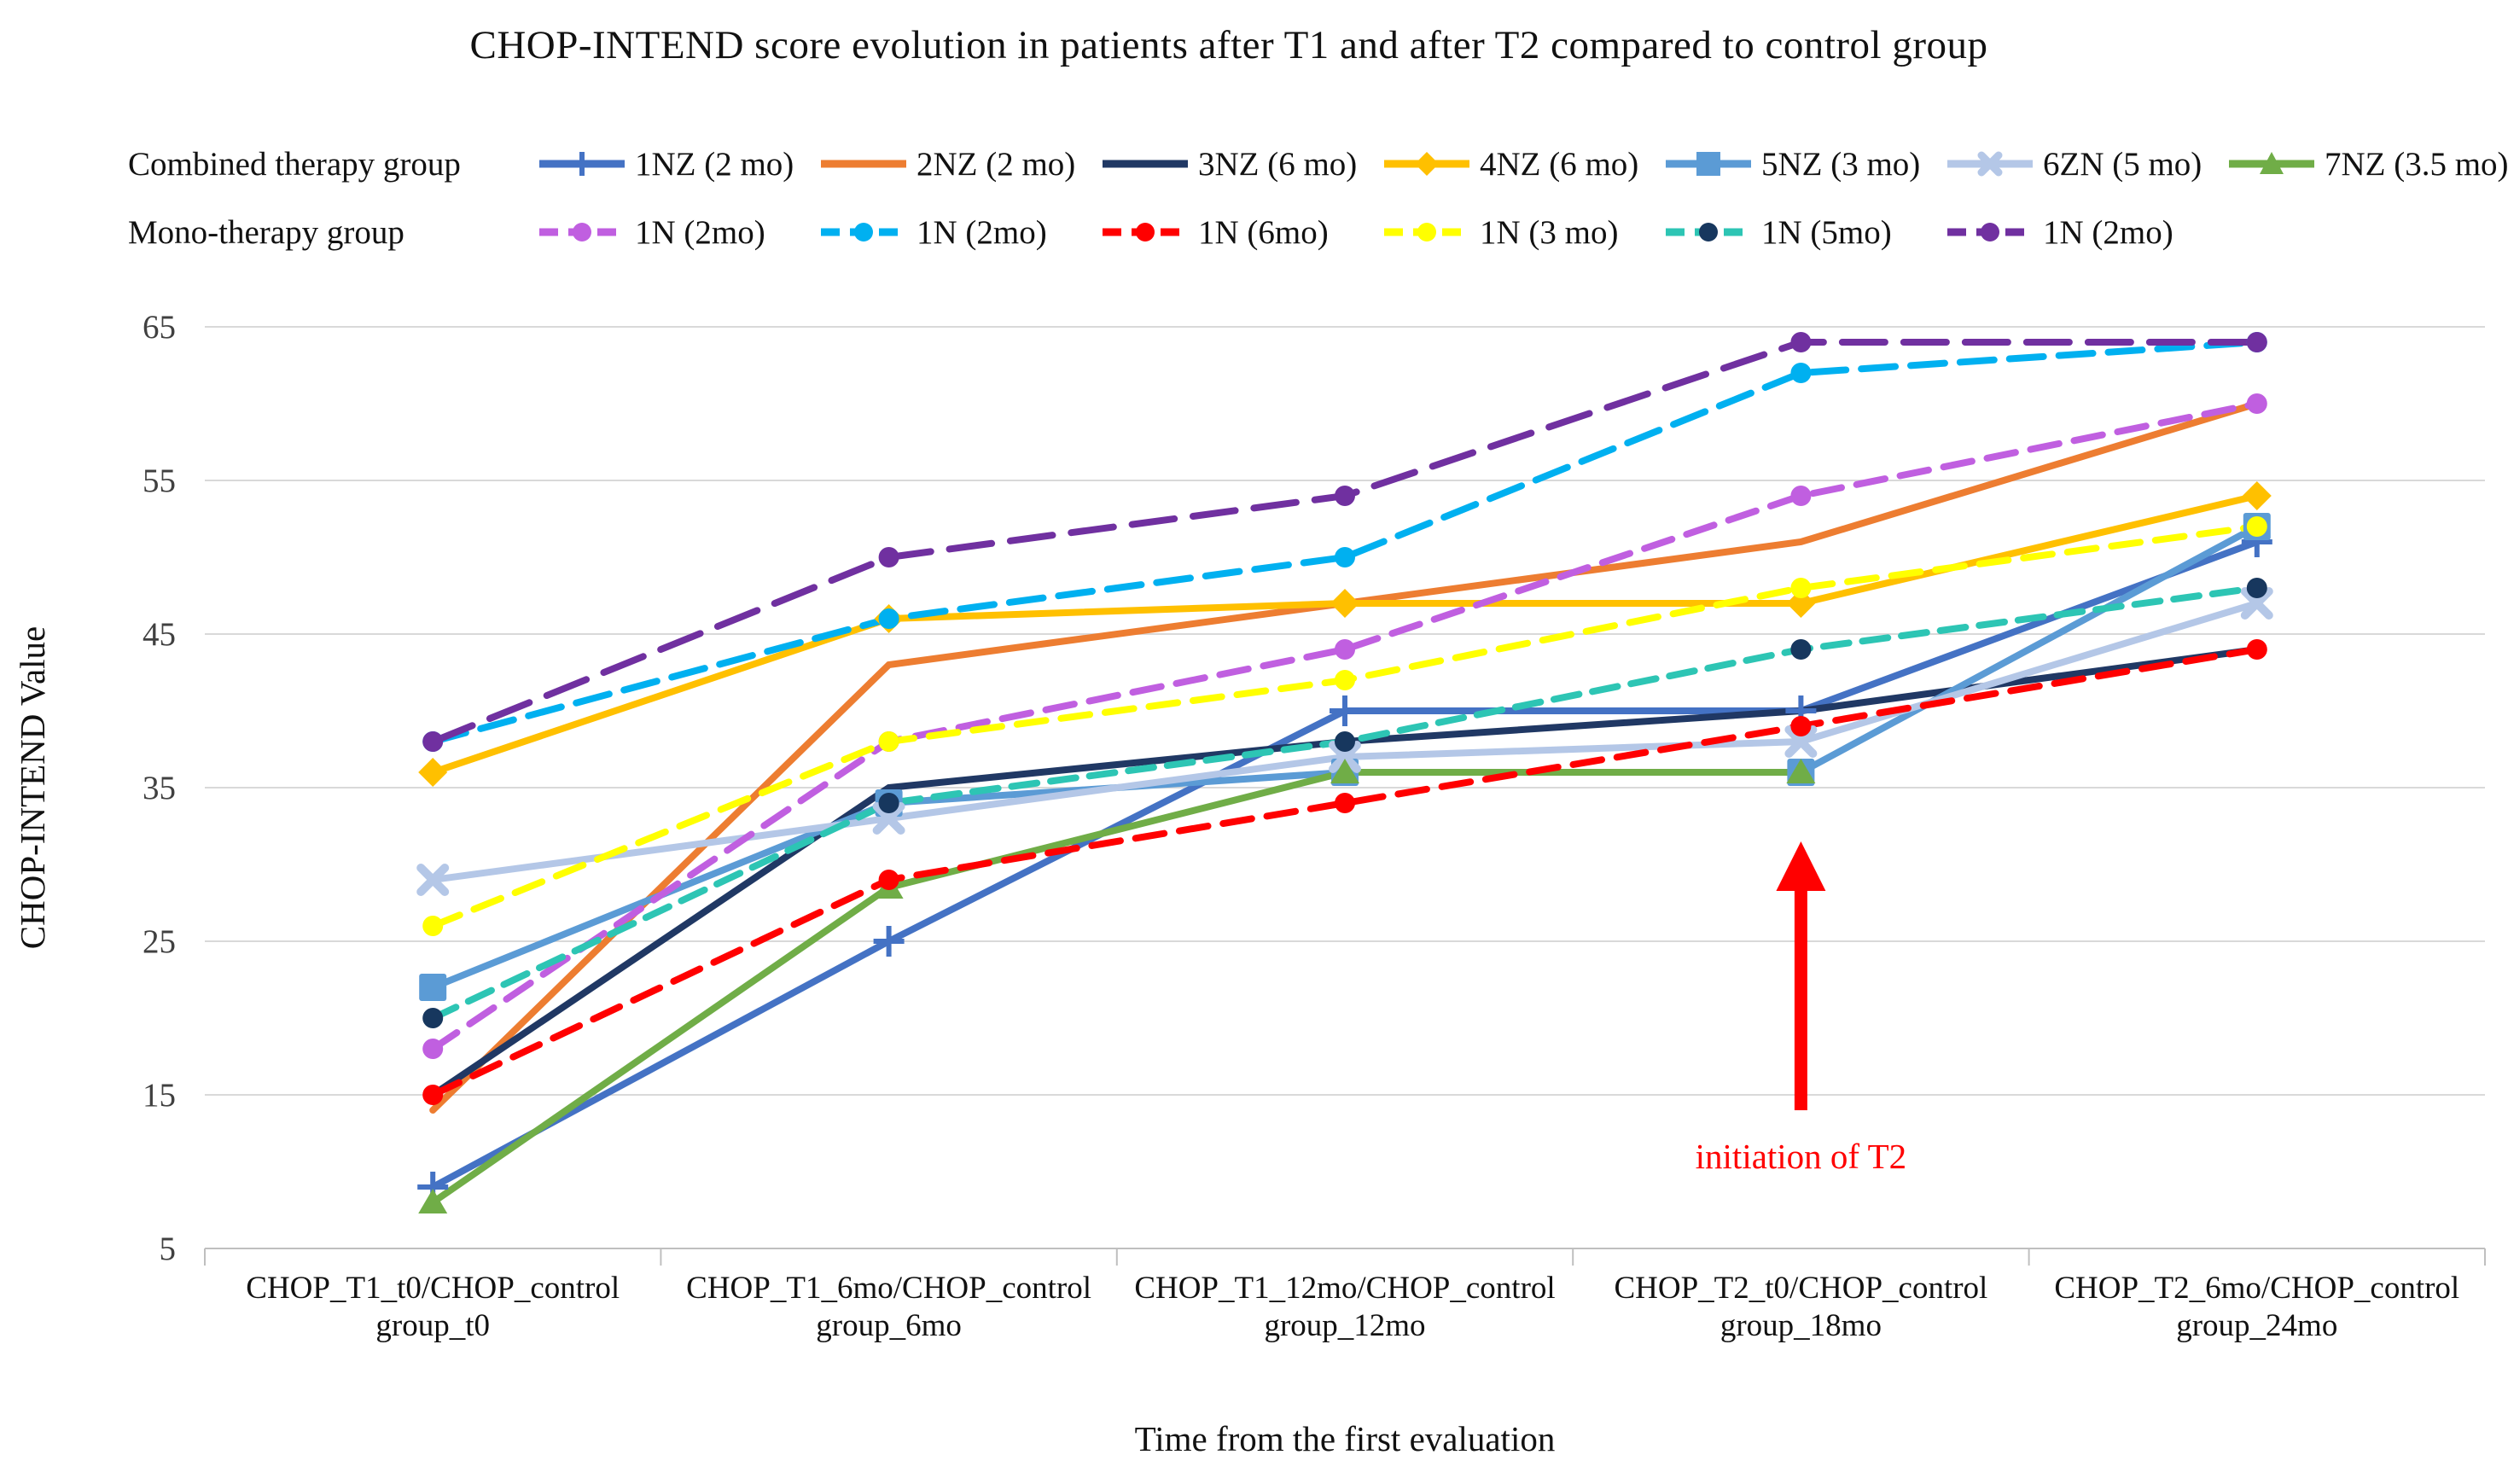 This screenshot has height=1484, width=2508. What do you see at coordinates (714, 164) in the screenshot?
I see `legend-entry-label: 1NZ (2 mo)` at bounding box center [714, 164].